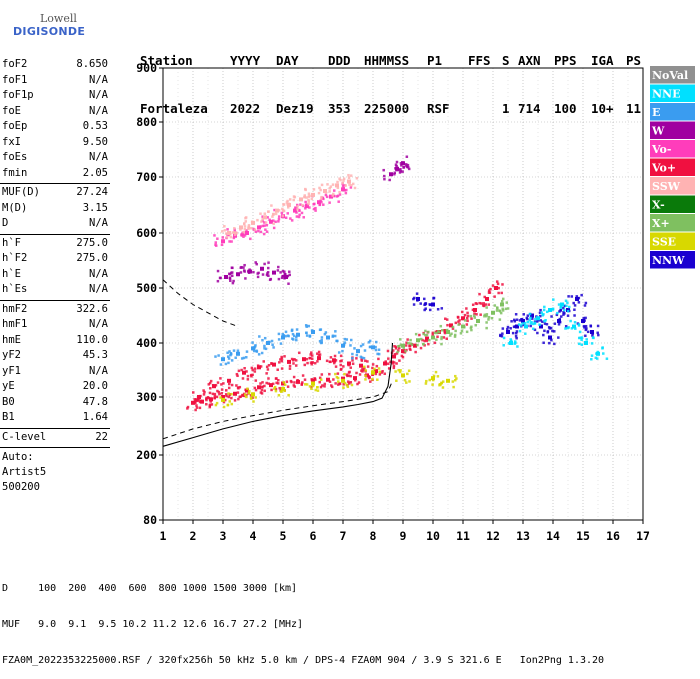  What do you see at coordinates (55, 472) in the screenshot?
I see `params-footer: Auto: Artist5 500200` at bounding box center [55, 472].